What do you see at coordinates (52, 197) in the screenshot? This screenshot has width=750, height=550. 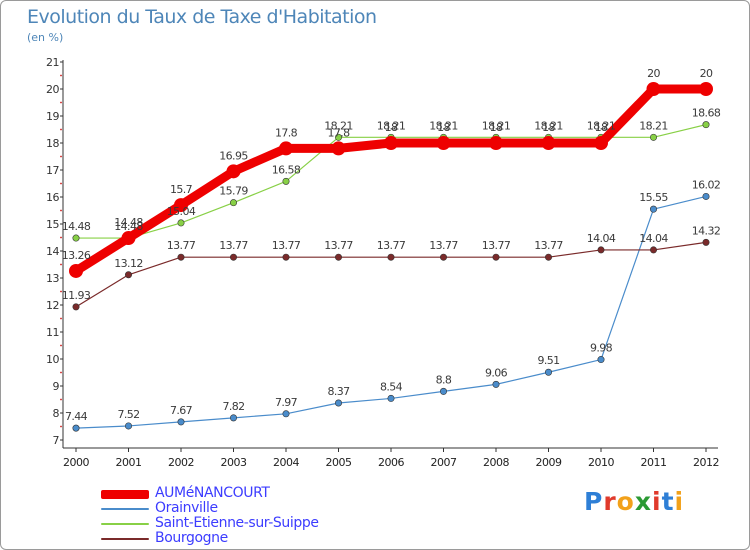 I see `y-tick-label: 16` at bounding box center [52, 197].